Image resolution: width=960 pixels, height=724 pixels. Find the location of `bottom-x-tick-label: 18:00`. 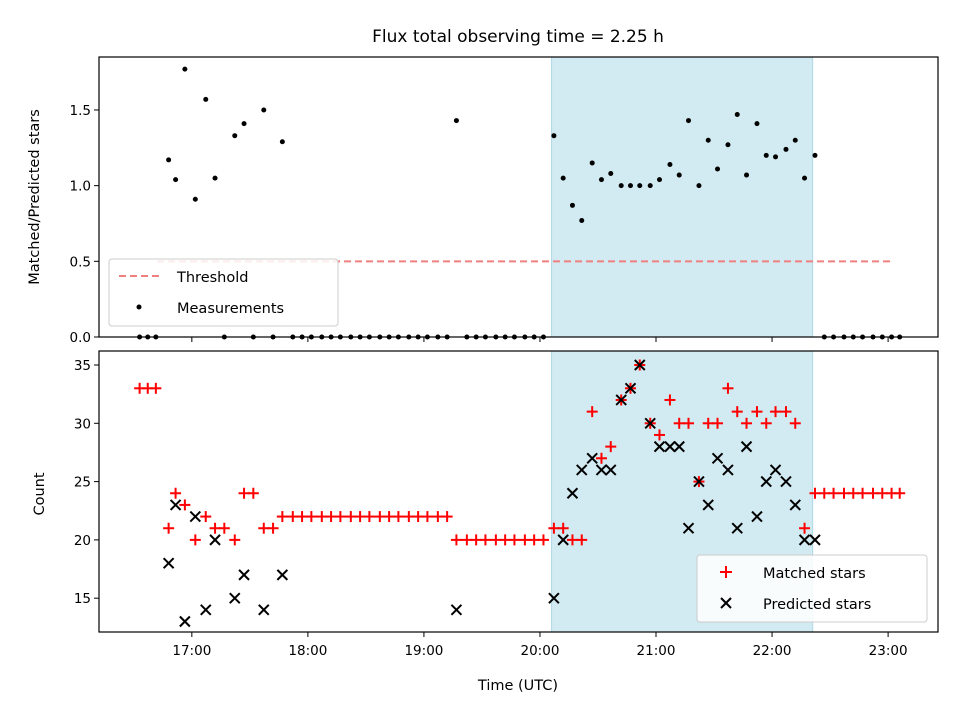

bottom-x-tick-label: 18:00 is located at coordinates (307, 651).